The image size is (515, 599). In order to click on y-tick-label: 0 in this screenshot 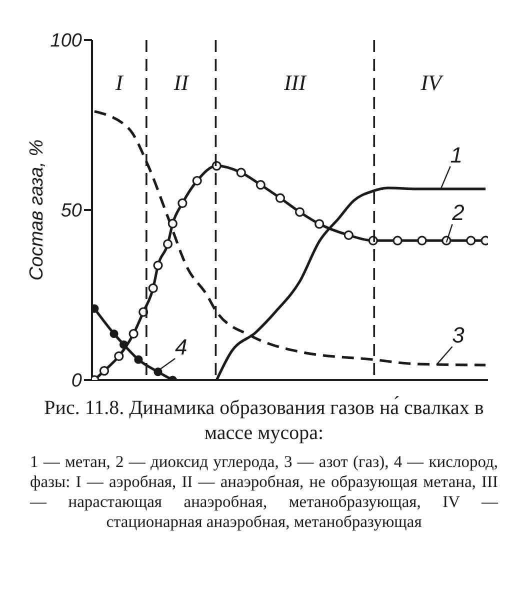, I will do `click(76, 381)`.